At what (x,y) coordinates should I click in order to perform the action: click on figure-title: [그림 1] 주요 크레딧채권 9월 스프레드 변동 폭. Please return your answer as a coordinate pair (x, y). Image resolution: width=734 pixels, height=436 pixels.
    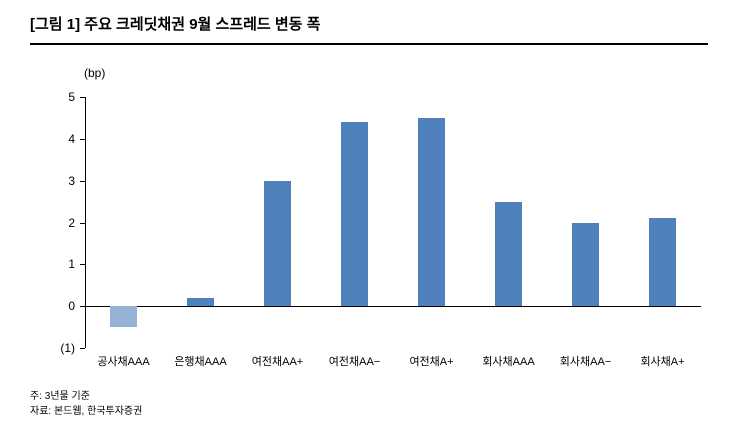
    Looking at the image, I should click on (369, 29).